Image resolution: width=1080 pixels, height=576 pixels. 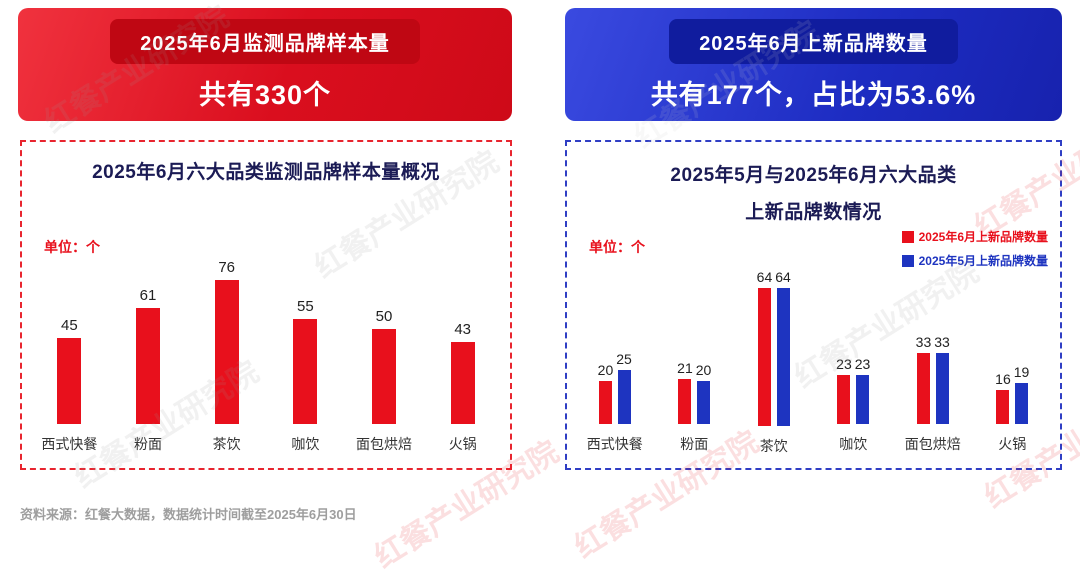 I want to click on chart-title: 2025年5月与2025年6月六大品类 上新品牌数情况, so click(x=813, y=194).